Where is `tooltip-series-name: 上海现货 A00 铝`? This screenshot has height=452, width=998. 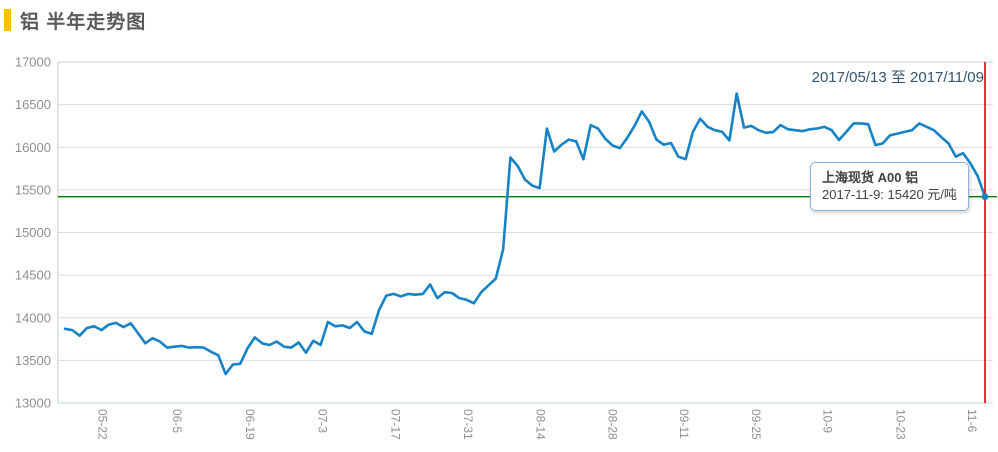 tooltip-series-name: 上海现货 A00 铝 is located at coordinates (870, 177).